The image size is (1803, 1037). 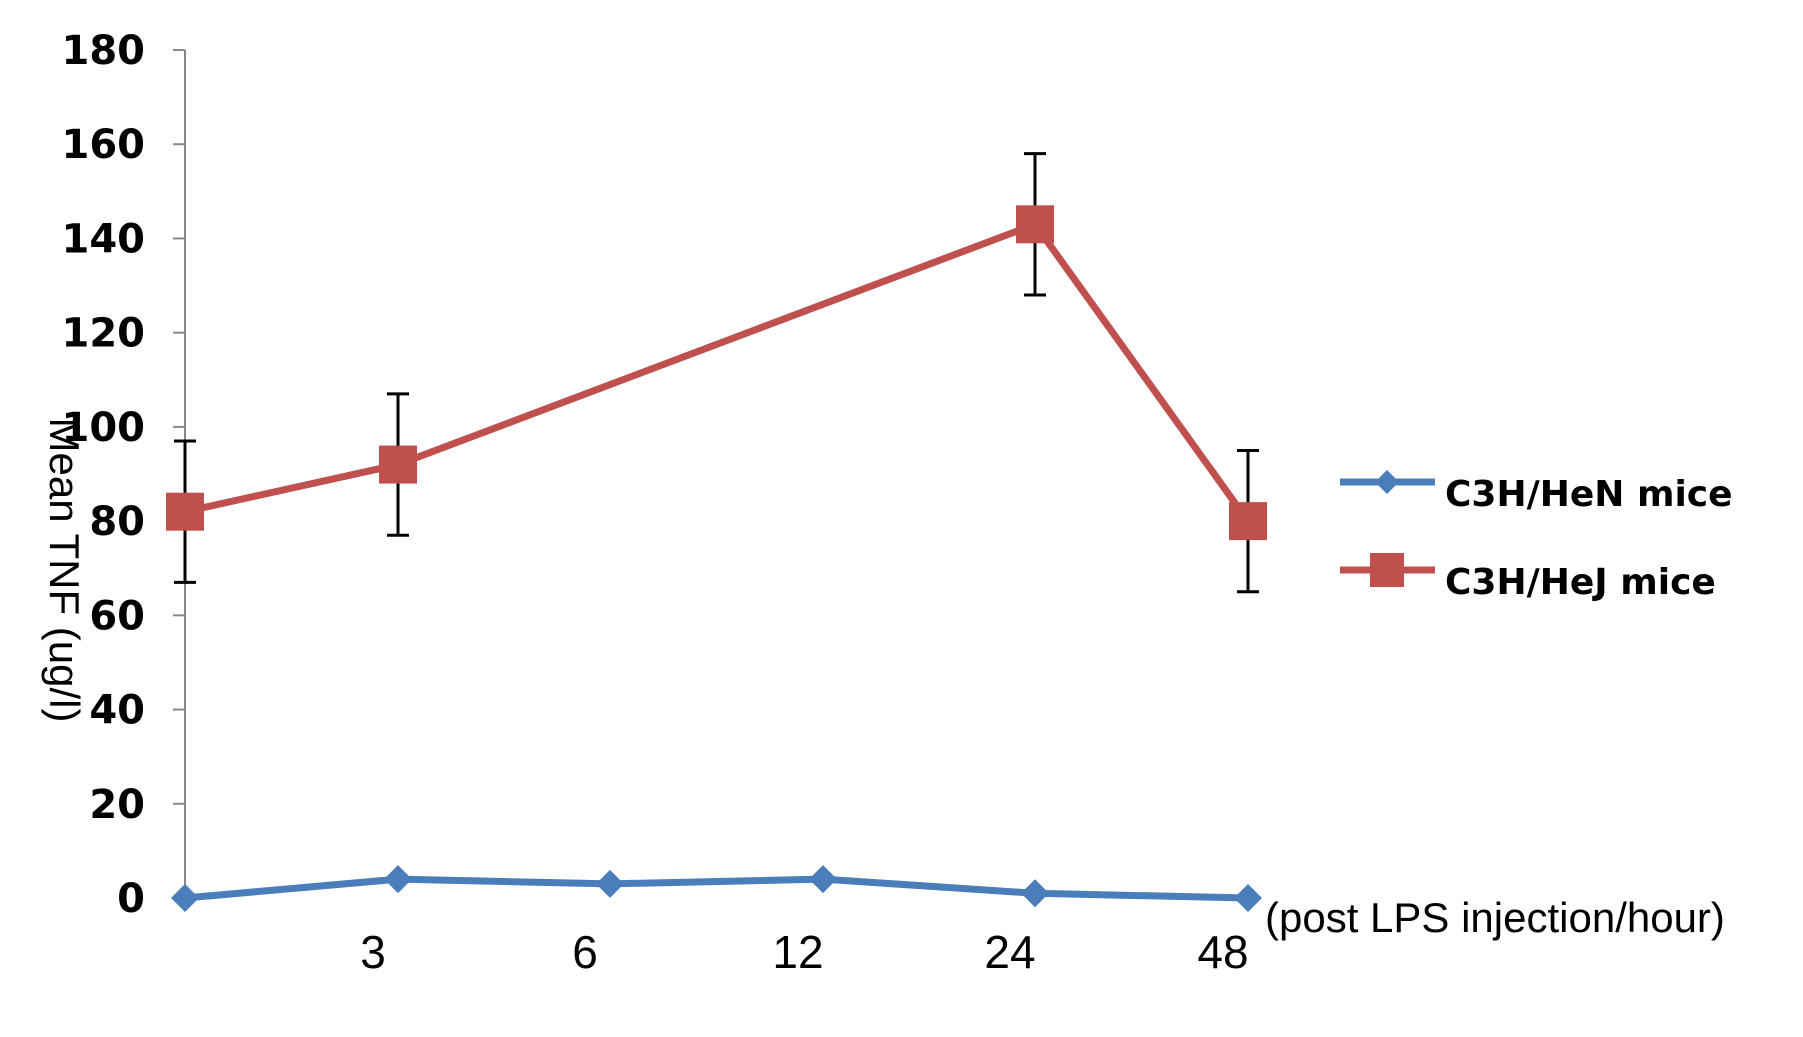 I want to click on x-tick-label: 12, so click(x=797, y=952).